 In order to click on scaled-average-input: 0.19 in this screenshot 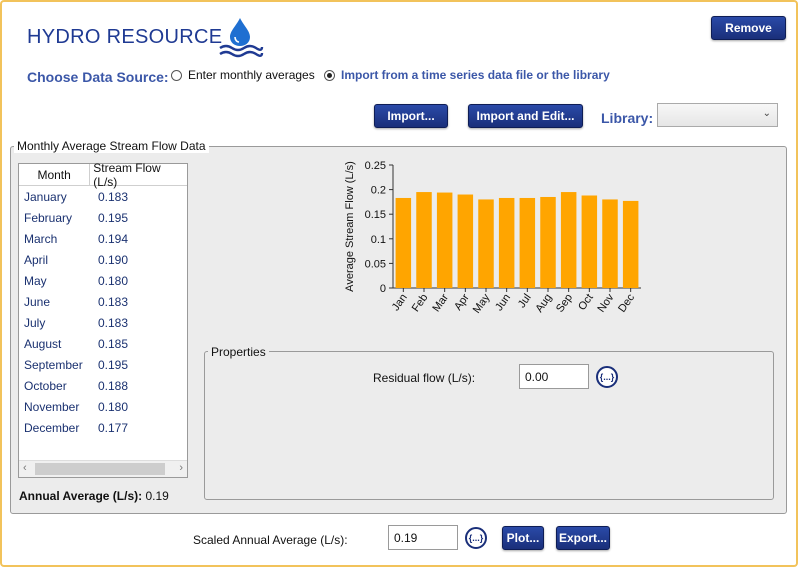, I will do `click(423, 537)`.